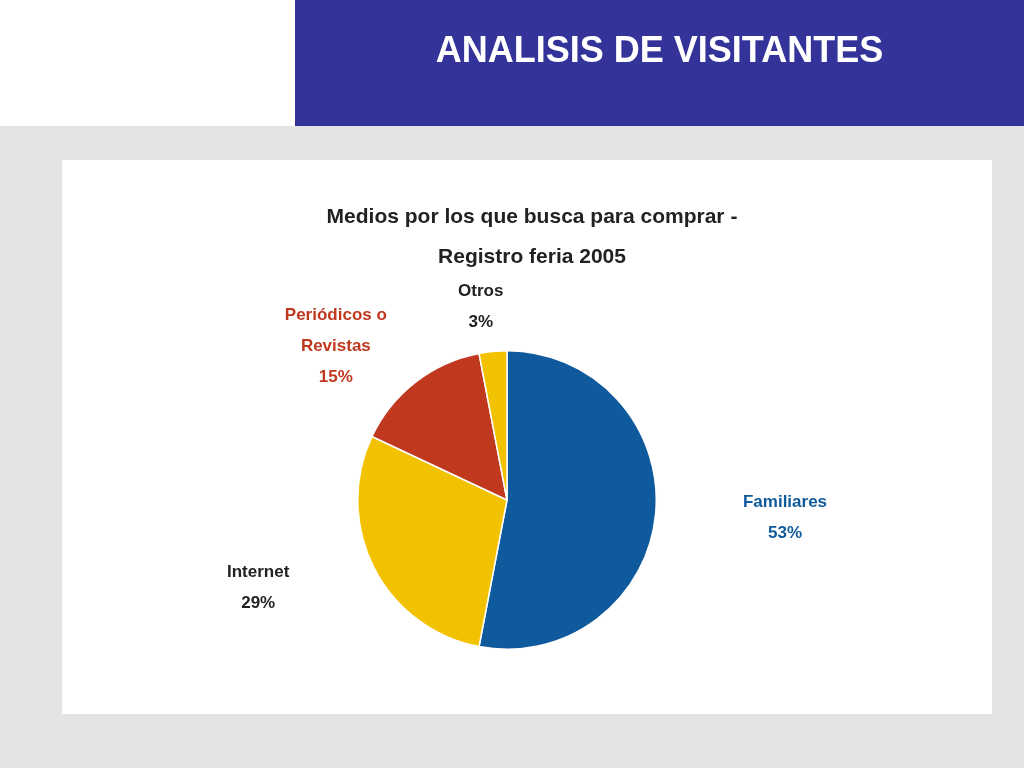  What do you see at coordinates (335, 377) in the screenshot?
I see `data-label: 15%` at bounding box center [335, 377].